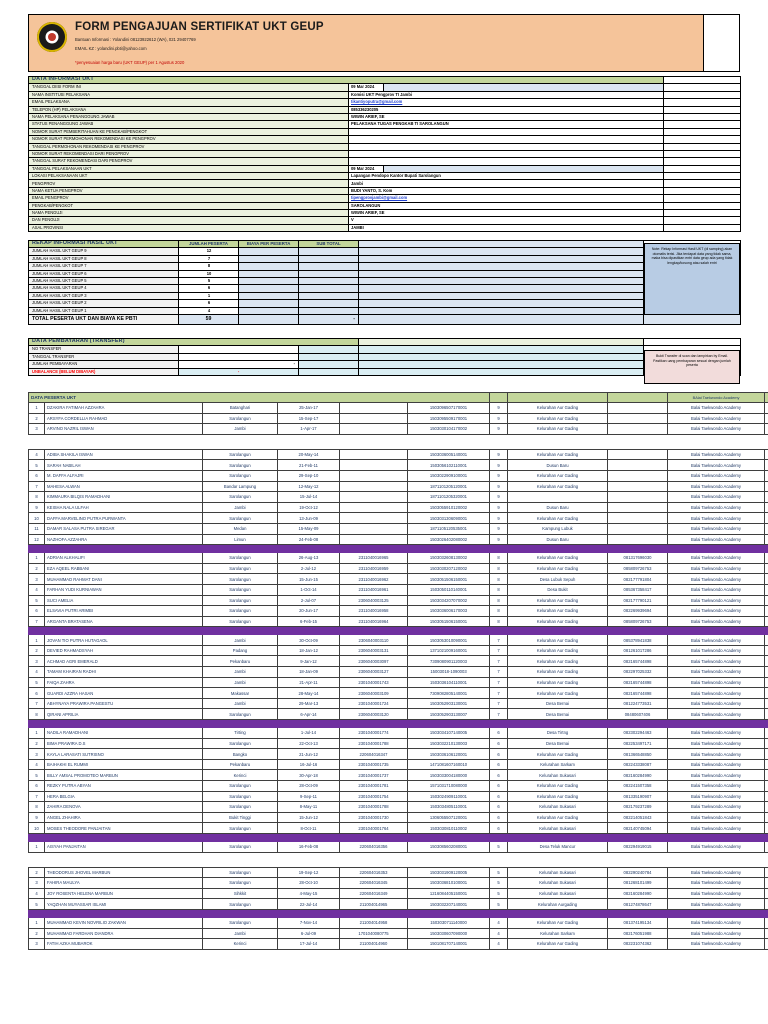  Describe the element at coordinates (506, 198) in the screenshot. I see `info-row-value: tipengprovjambi@gmail.com` at that location.